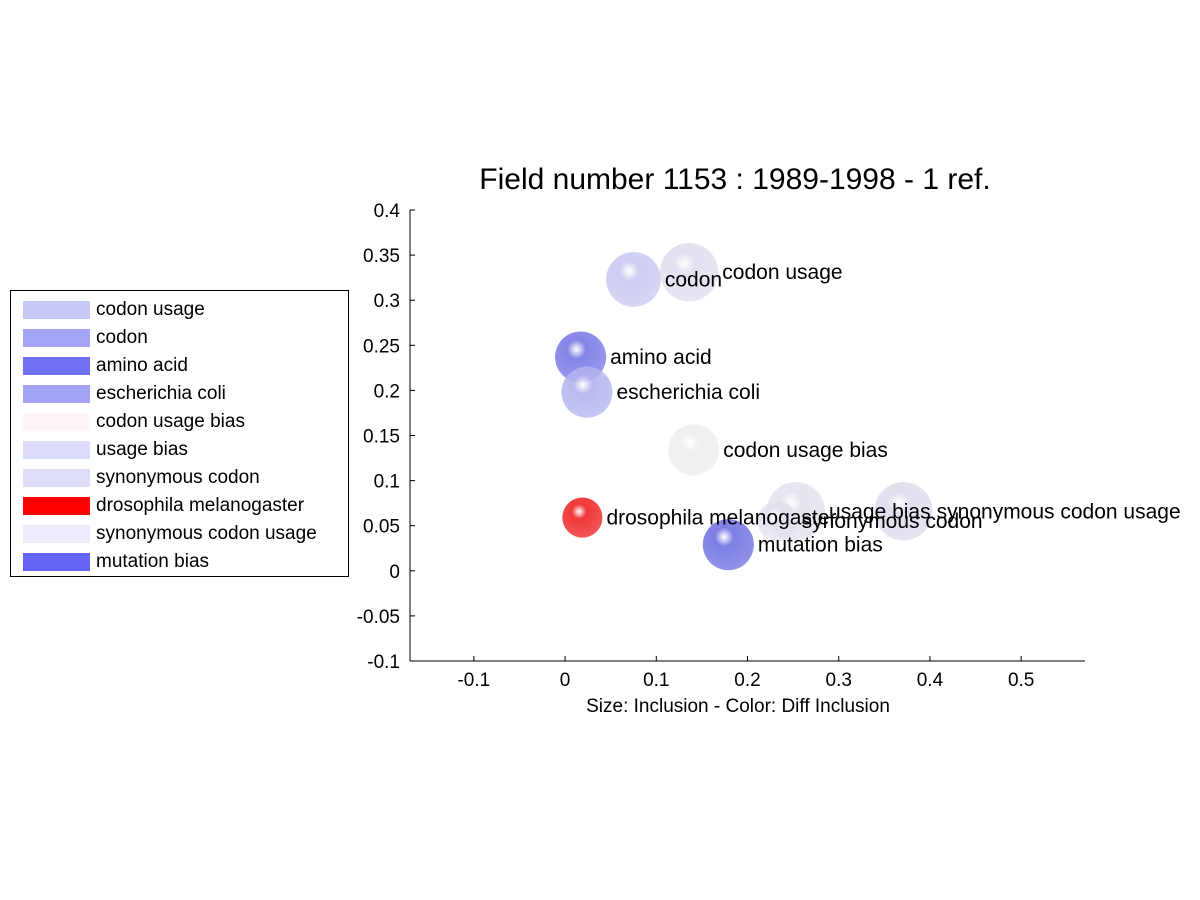  What do you see at coordinates (656, 680) in the screenshot?
I see `x-tick-label: 0.1` at bounding box center [656, 680].